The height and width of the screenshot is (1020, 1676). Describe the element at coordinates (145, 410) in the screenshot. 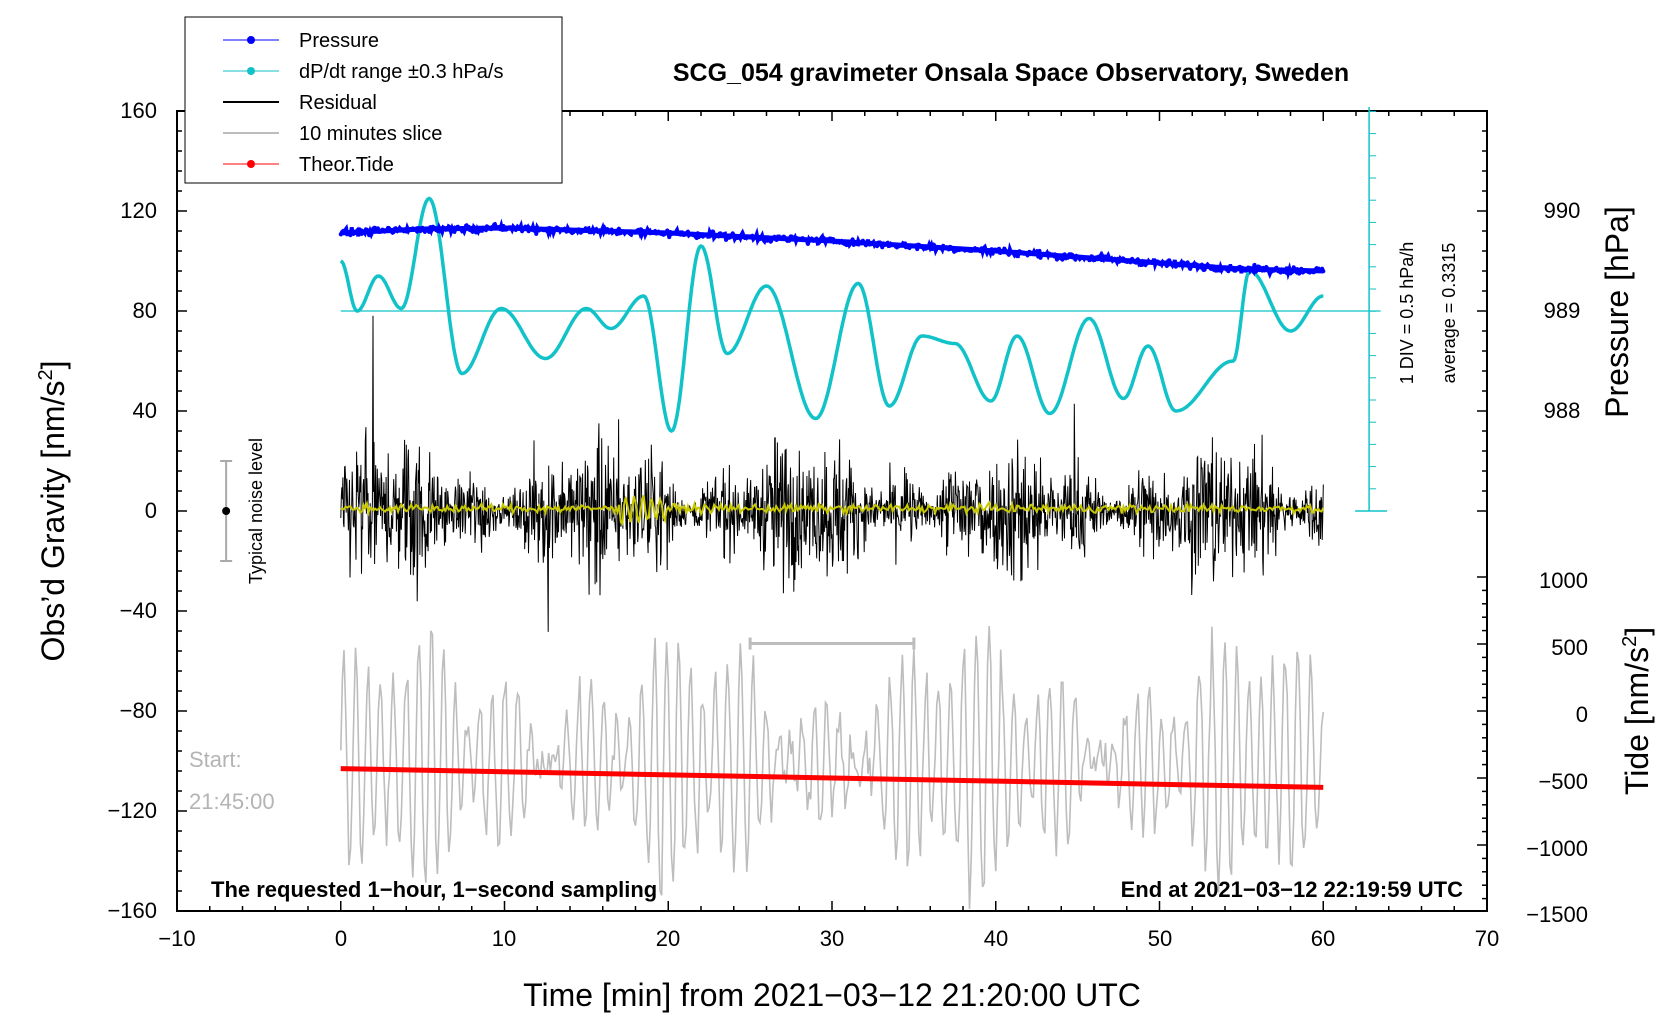

I see `y-tick-label: 40` at that location.